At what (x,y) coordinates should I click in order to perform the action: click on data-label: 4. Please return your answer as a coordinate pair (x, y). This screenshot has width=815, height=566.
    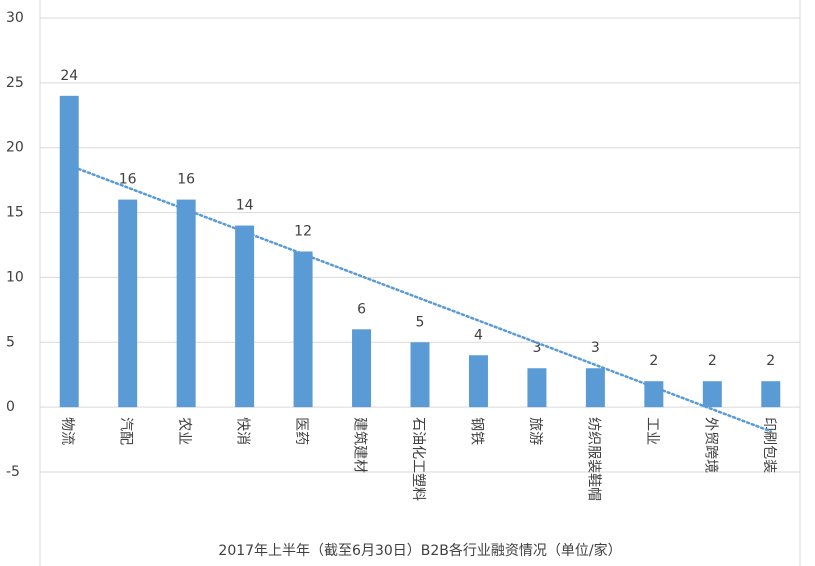
    Looking at the image, I should click on (478, 335).